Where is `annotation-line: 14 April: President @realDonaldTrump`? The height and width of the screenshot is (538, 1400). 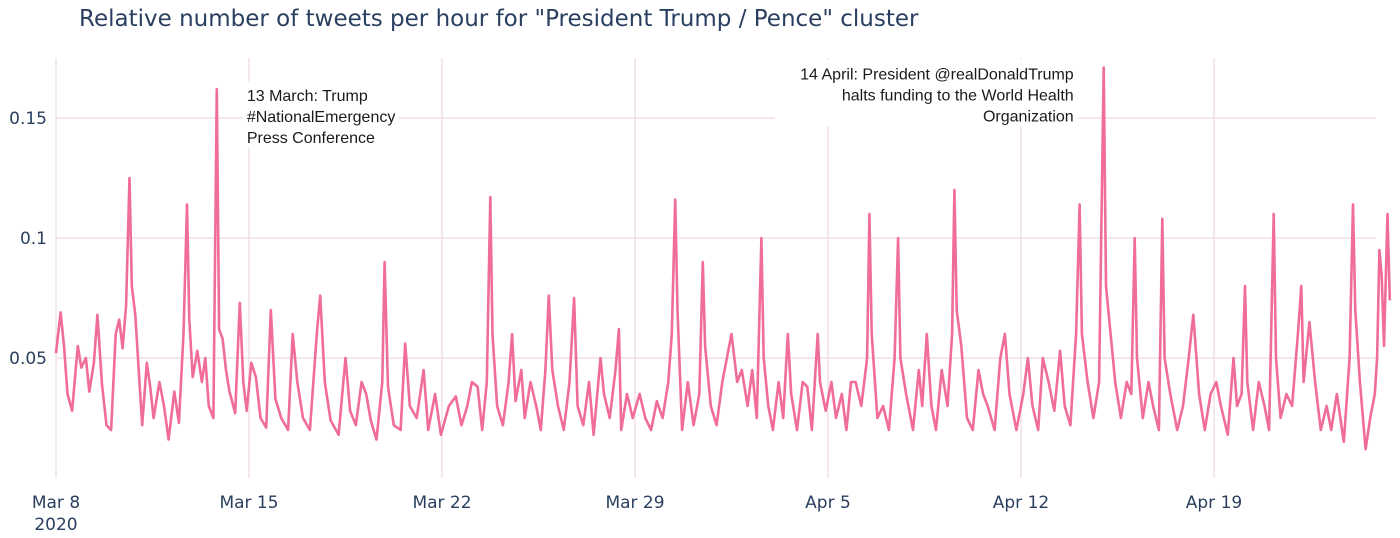 annotation-line: 14 April: President @realDonaldTrump is located at coordinates (937, 75).